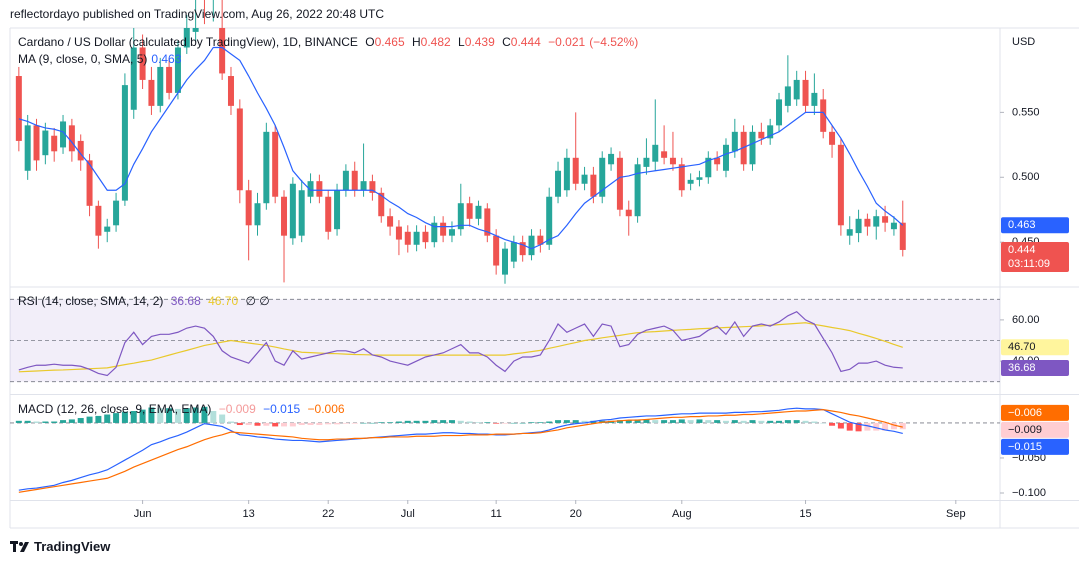 The width and height of the screenshot is (1079, 563). What do you see at coordinates (495, 514) in the screenshot?
I see `x-tick-label: 11` at bounding box center [495, 514].